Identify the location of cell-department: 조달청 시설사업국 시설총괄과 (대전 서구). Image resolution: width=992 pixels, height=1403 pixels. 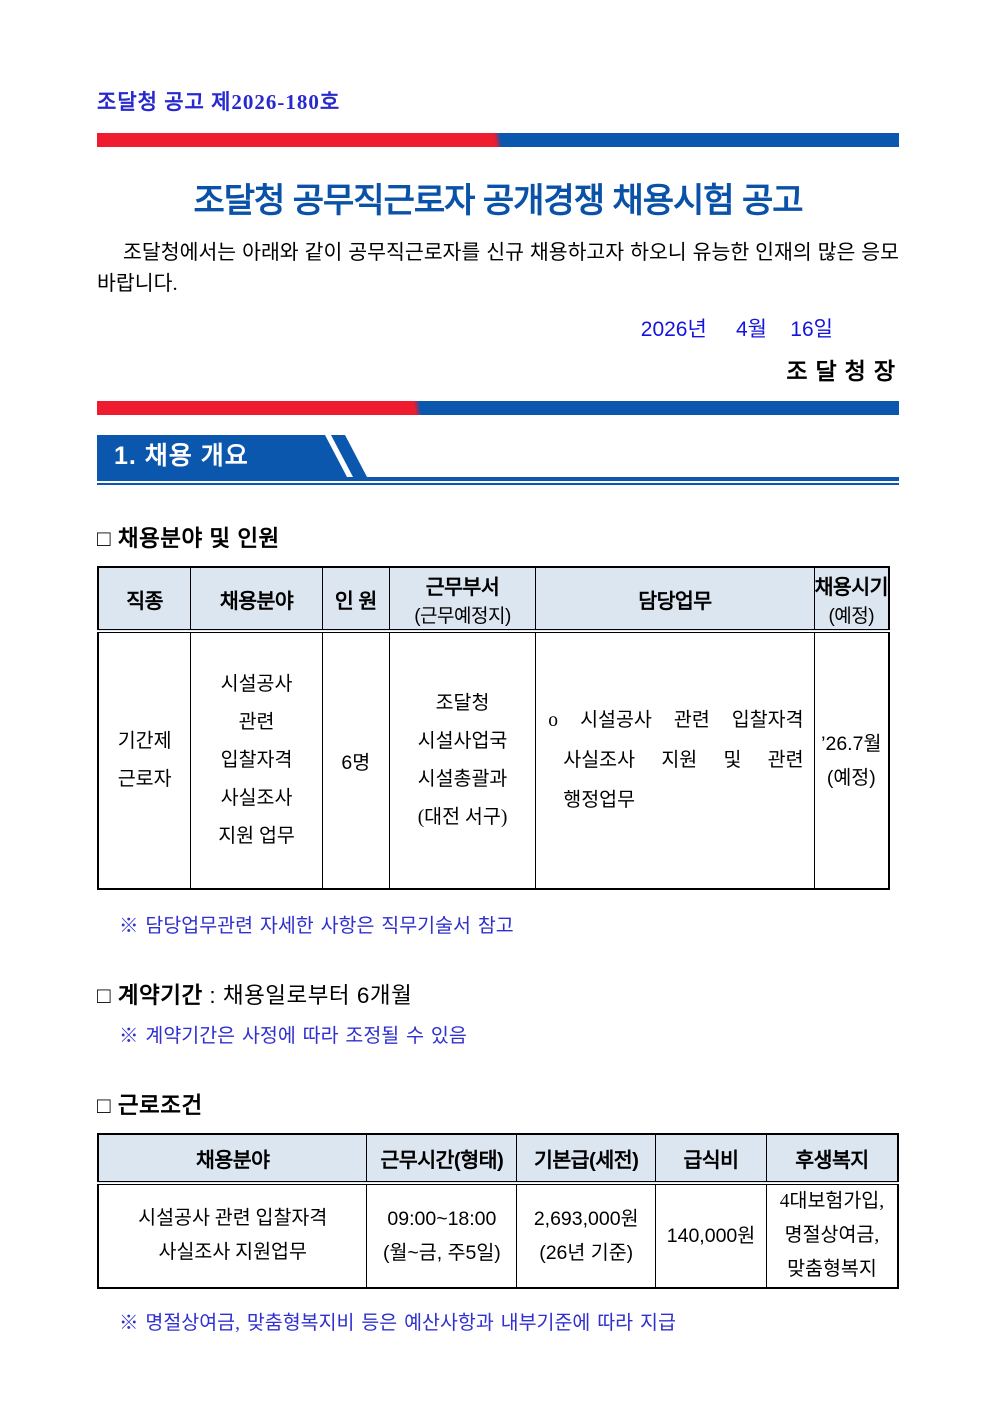
(462, 760).